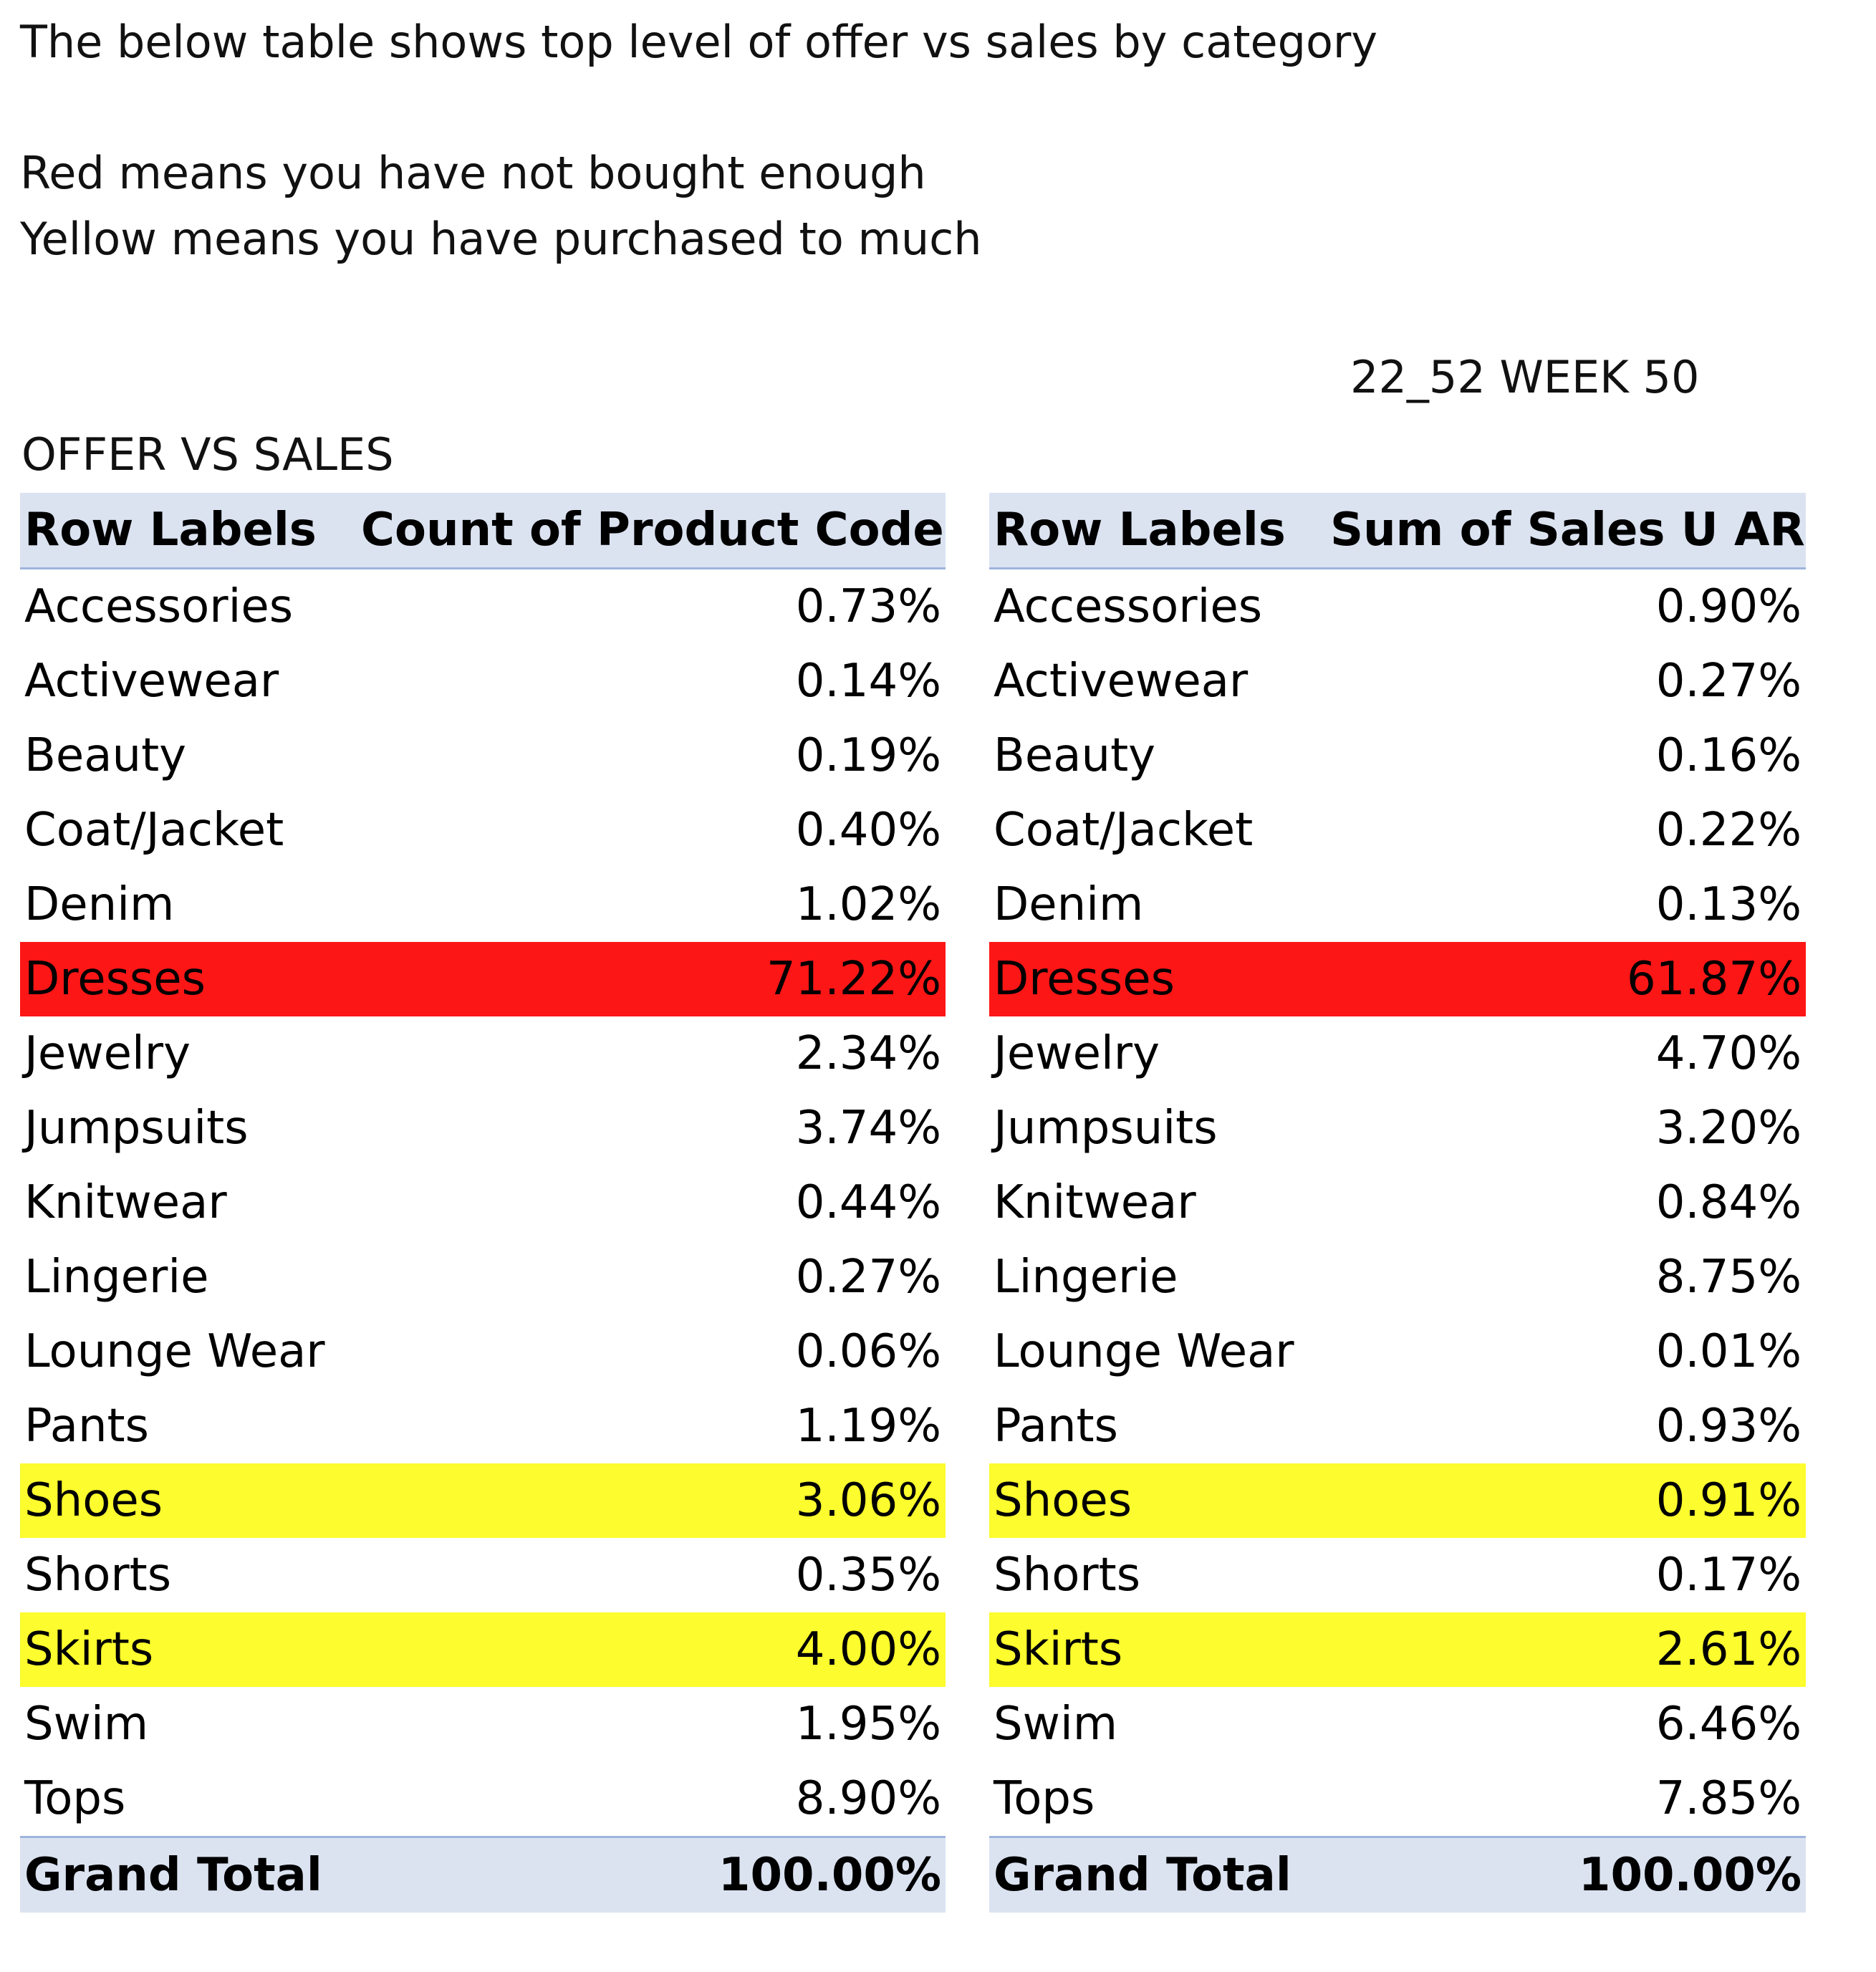 The image size is (1876, 1972). I want to click on row-value-cell: 1.19%, so click(868, 1427).